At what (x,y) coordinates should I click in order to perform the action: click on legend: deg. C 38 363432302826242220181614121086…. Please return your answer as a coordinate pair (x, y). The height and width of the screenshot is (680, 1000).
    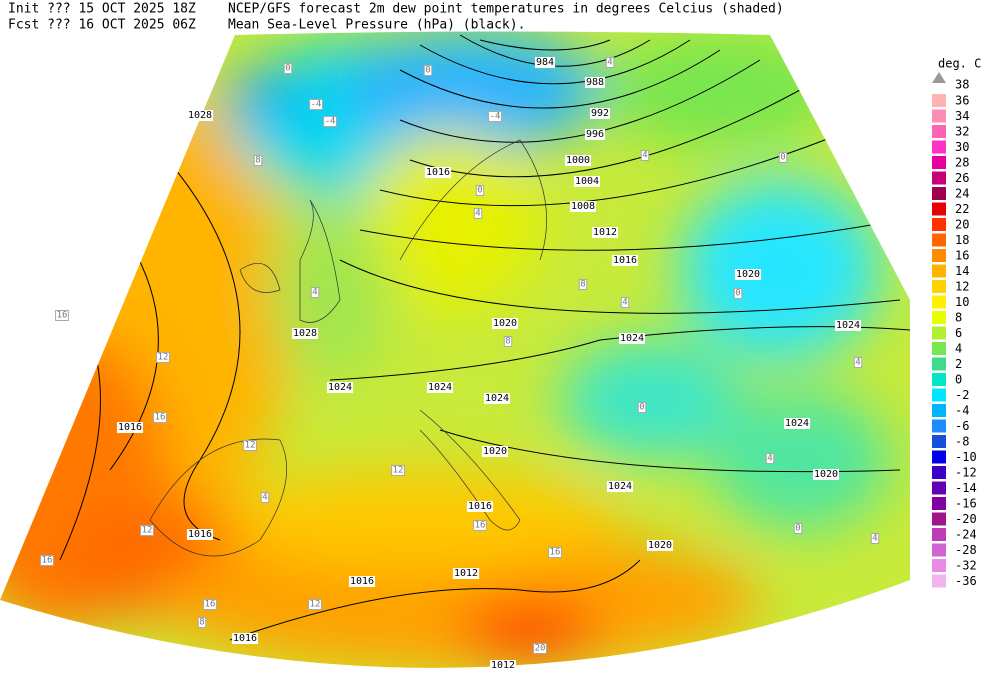
    Looking at the image, I should click on (956, 322).